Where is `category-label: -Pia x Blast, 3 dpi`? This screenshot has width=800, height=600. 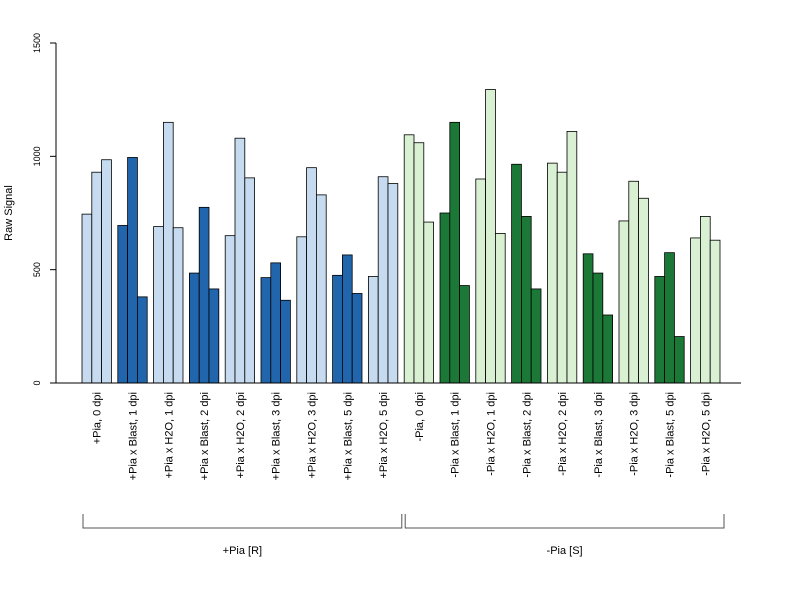
category-label: -Pia x Blast, 3 dpi is located at coordinates (599, 435).